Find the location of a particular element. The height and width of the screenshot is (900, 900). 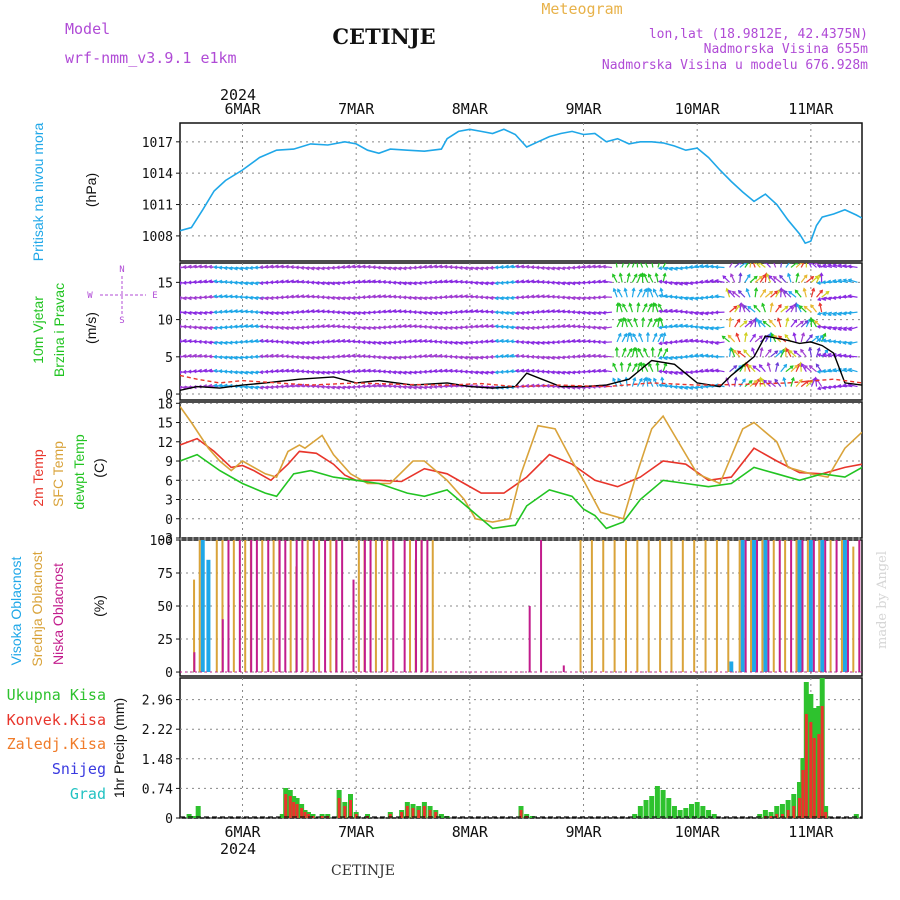

temp-axis-titles: 2m Temp SFC Temp dewpt Temp (C) is located at coordinates (68, 471).